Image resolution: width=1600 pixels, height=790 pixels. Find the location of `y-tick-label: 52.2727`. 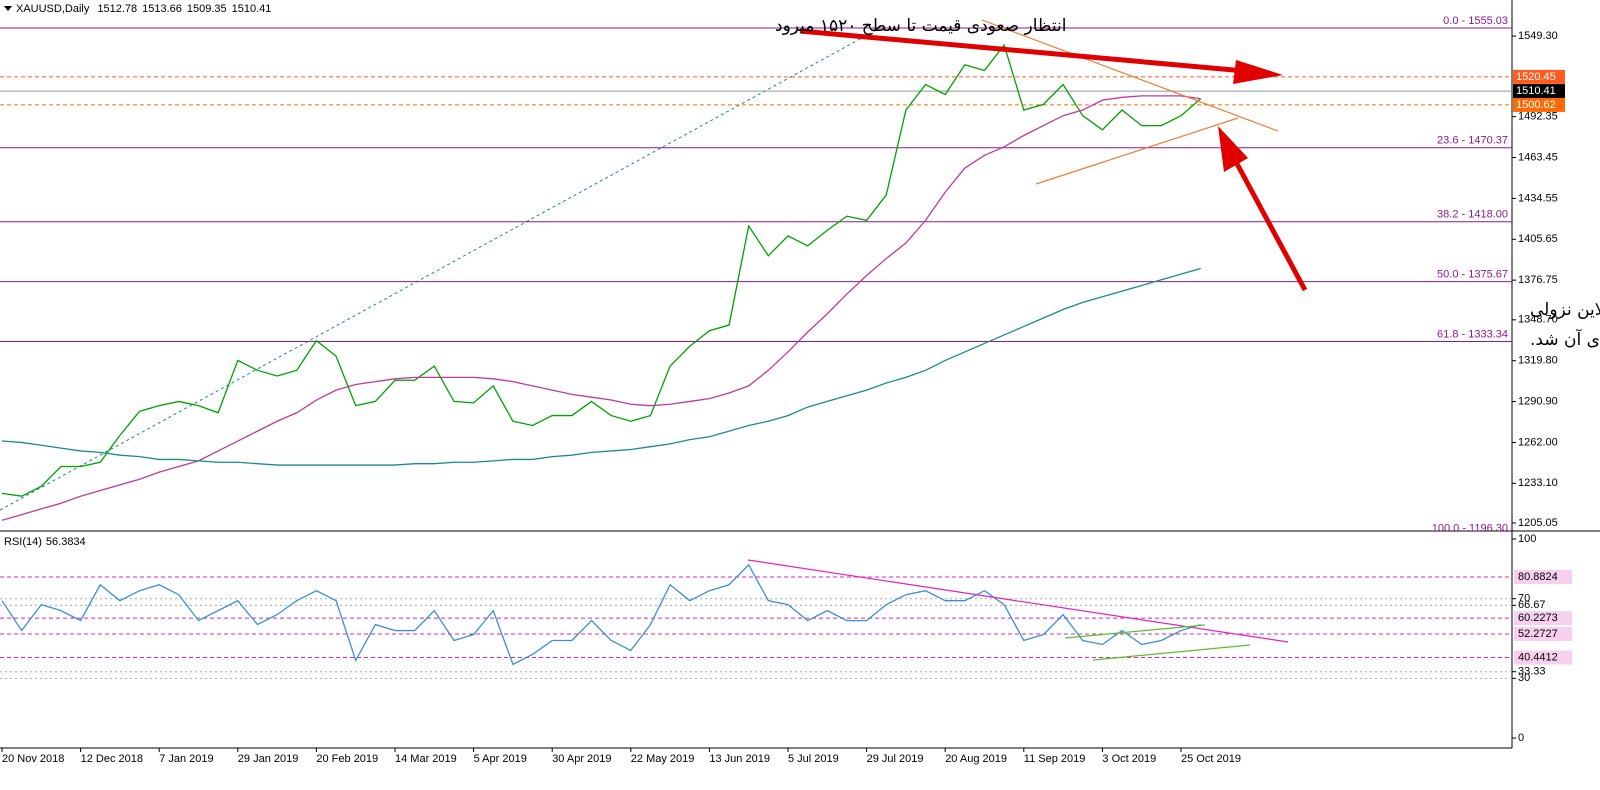

y-tick-label: 52.2727 is located at coordinates (1538, 634).